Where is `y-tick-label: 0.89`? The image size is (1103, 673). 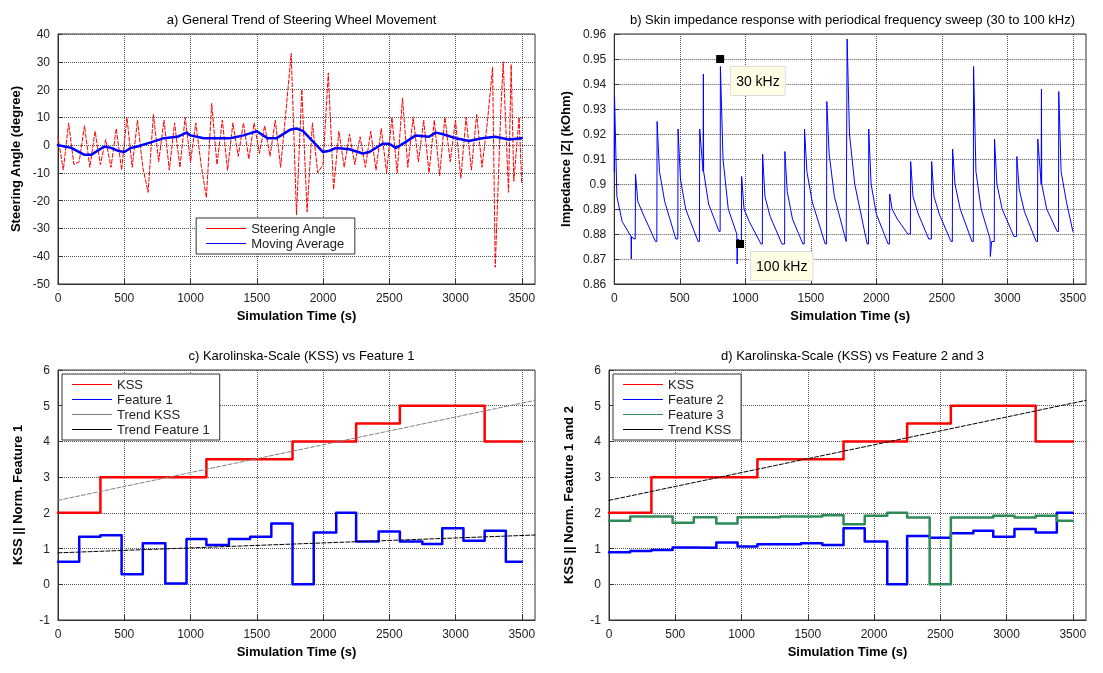
y-tick-label: 0.89 is located at coordinates (594, 209).